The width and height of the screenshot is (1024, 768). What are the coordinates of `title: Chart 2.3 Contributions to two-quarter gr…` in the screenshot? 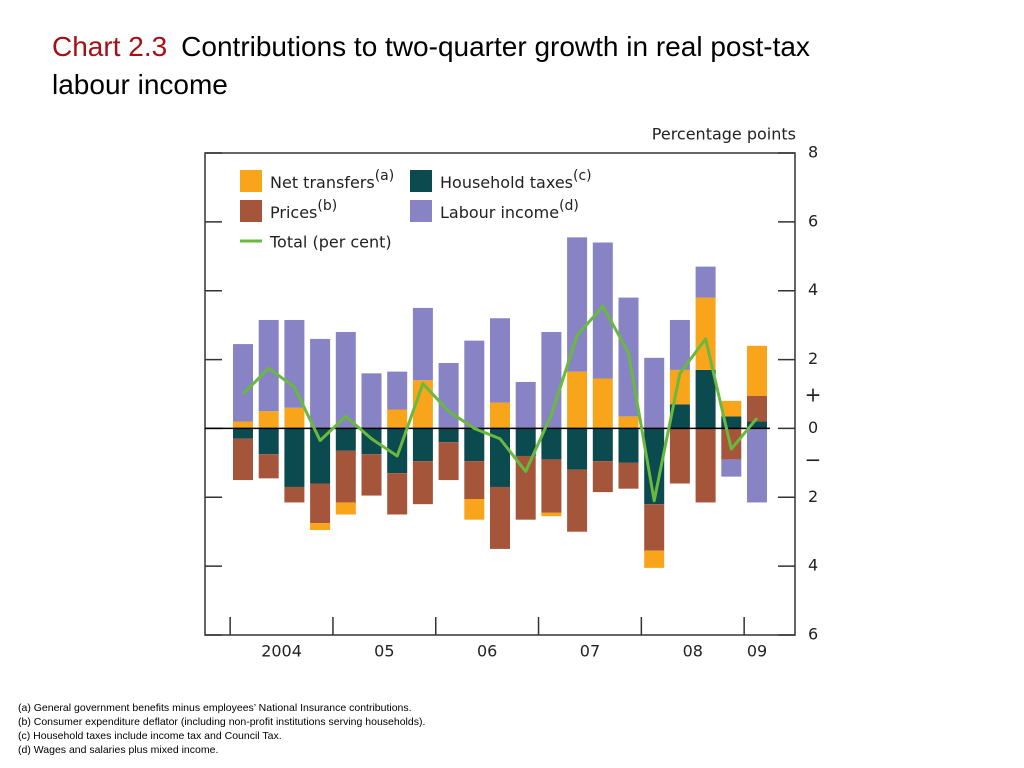 It's located at (457, 66).